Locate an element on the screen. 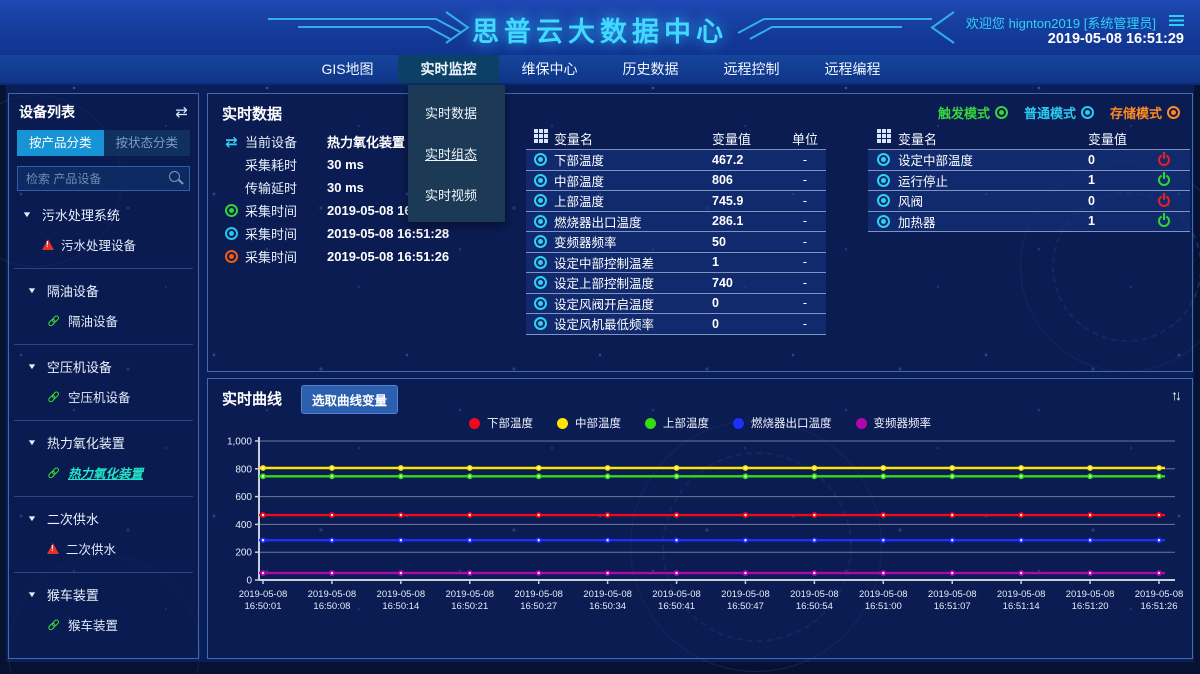 This screenshot has height=674, width=1200. dropdown-item-2: 实时组态 is located at coordinates (451, 154).